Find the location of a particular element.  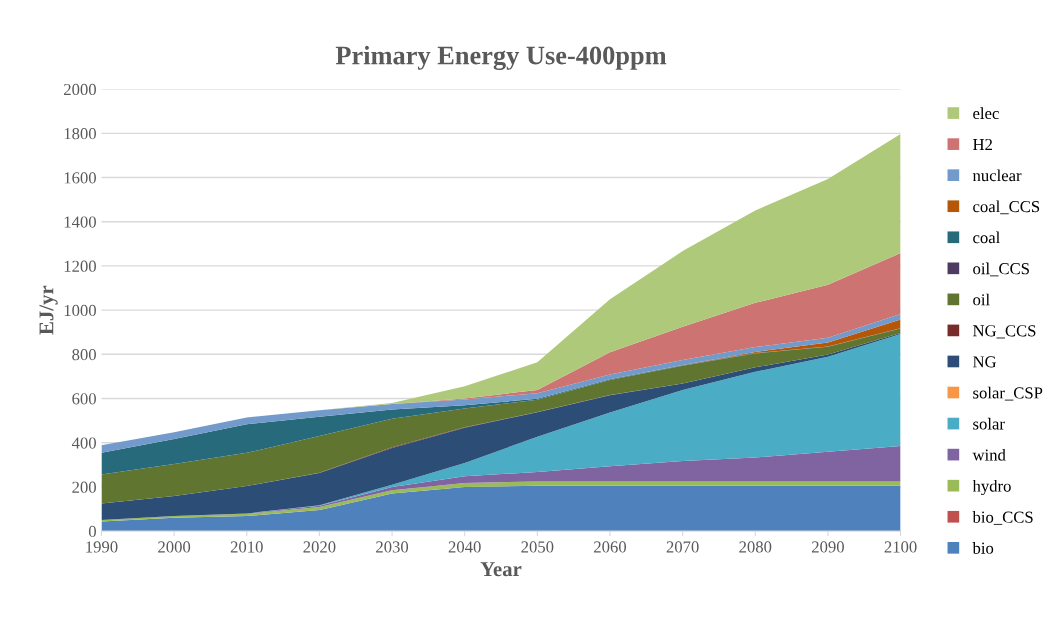

legend-label: oil_CCS is located at coordinates (1001, 269).